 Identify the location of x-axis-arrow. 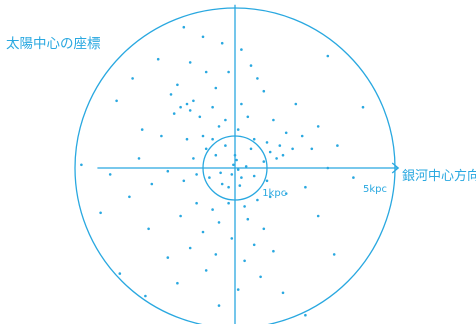
(395, 168).